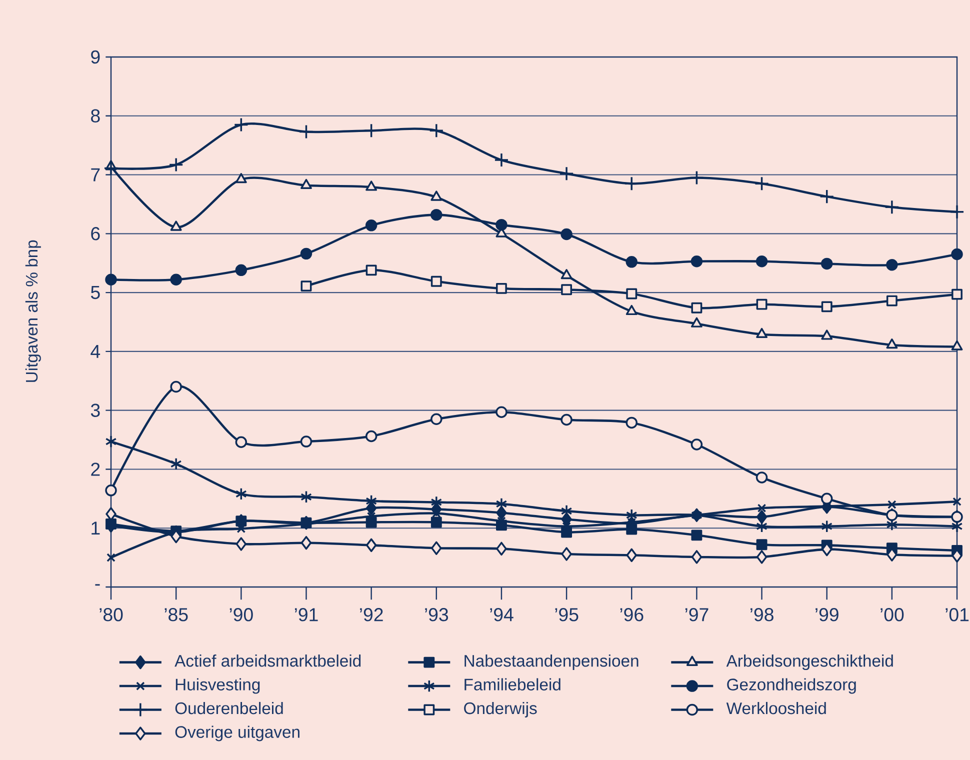  I want to click on y-tick-label: 1, so click(96, 528).